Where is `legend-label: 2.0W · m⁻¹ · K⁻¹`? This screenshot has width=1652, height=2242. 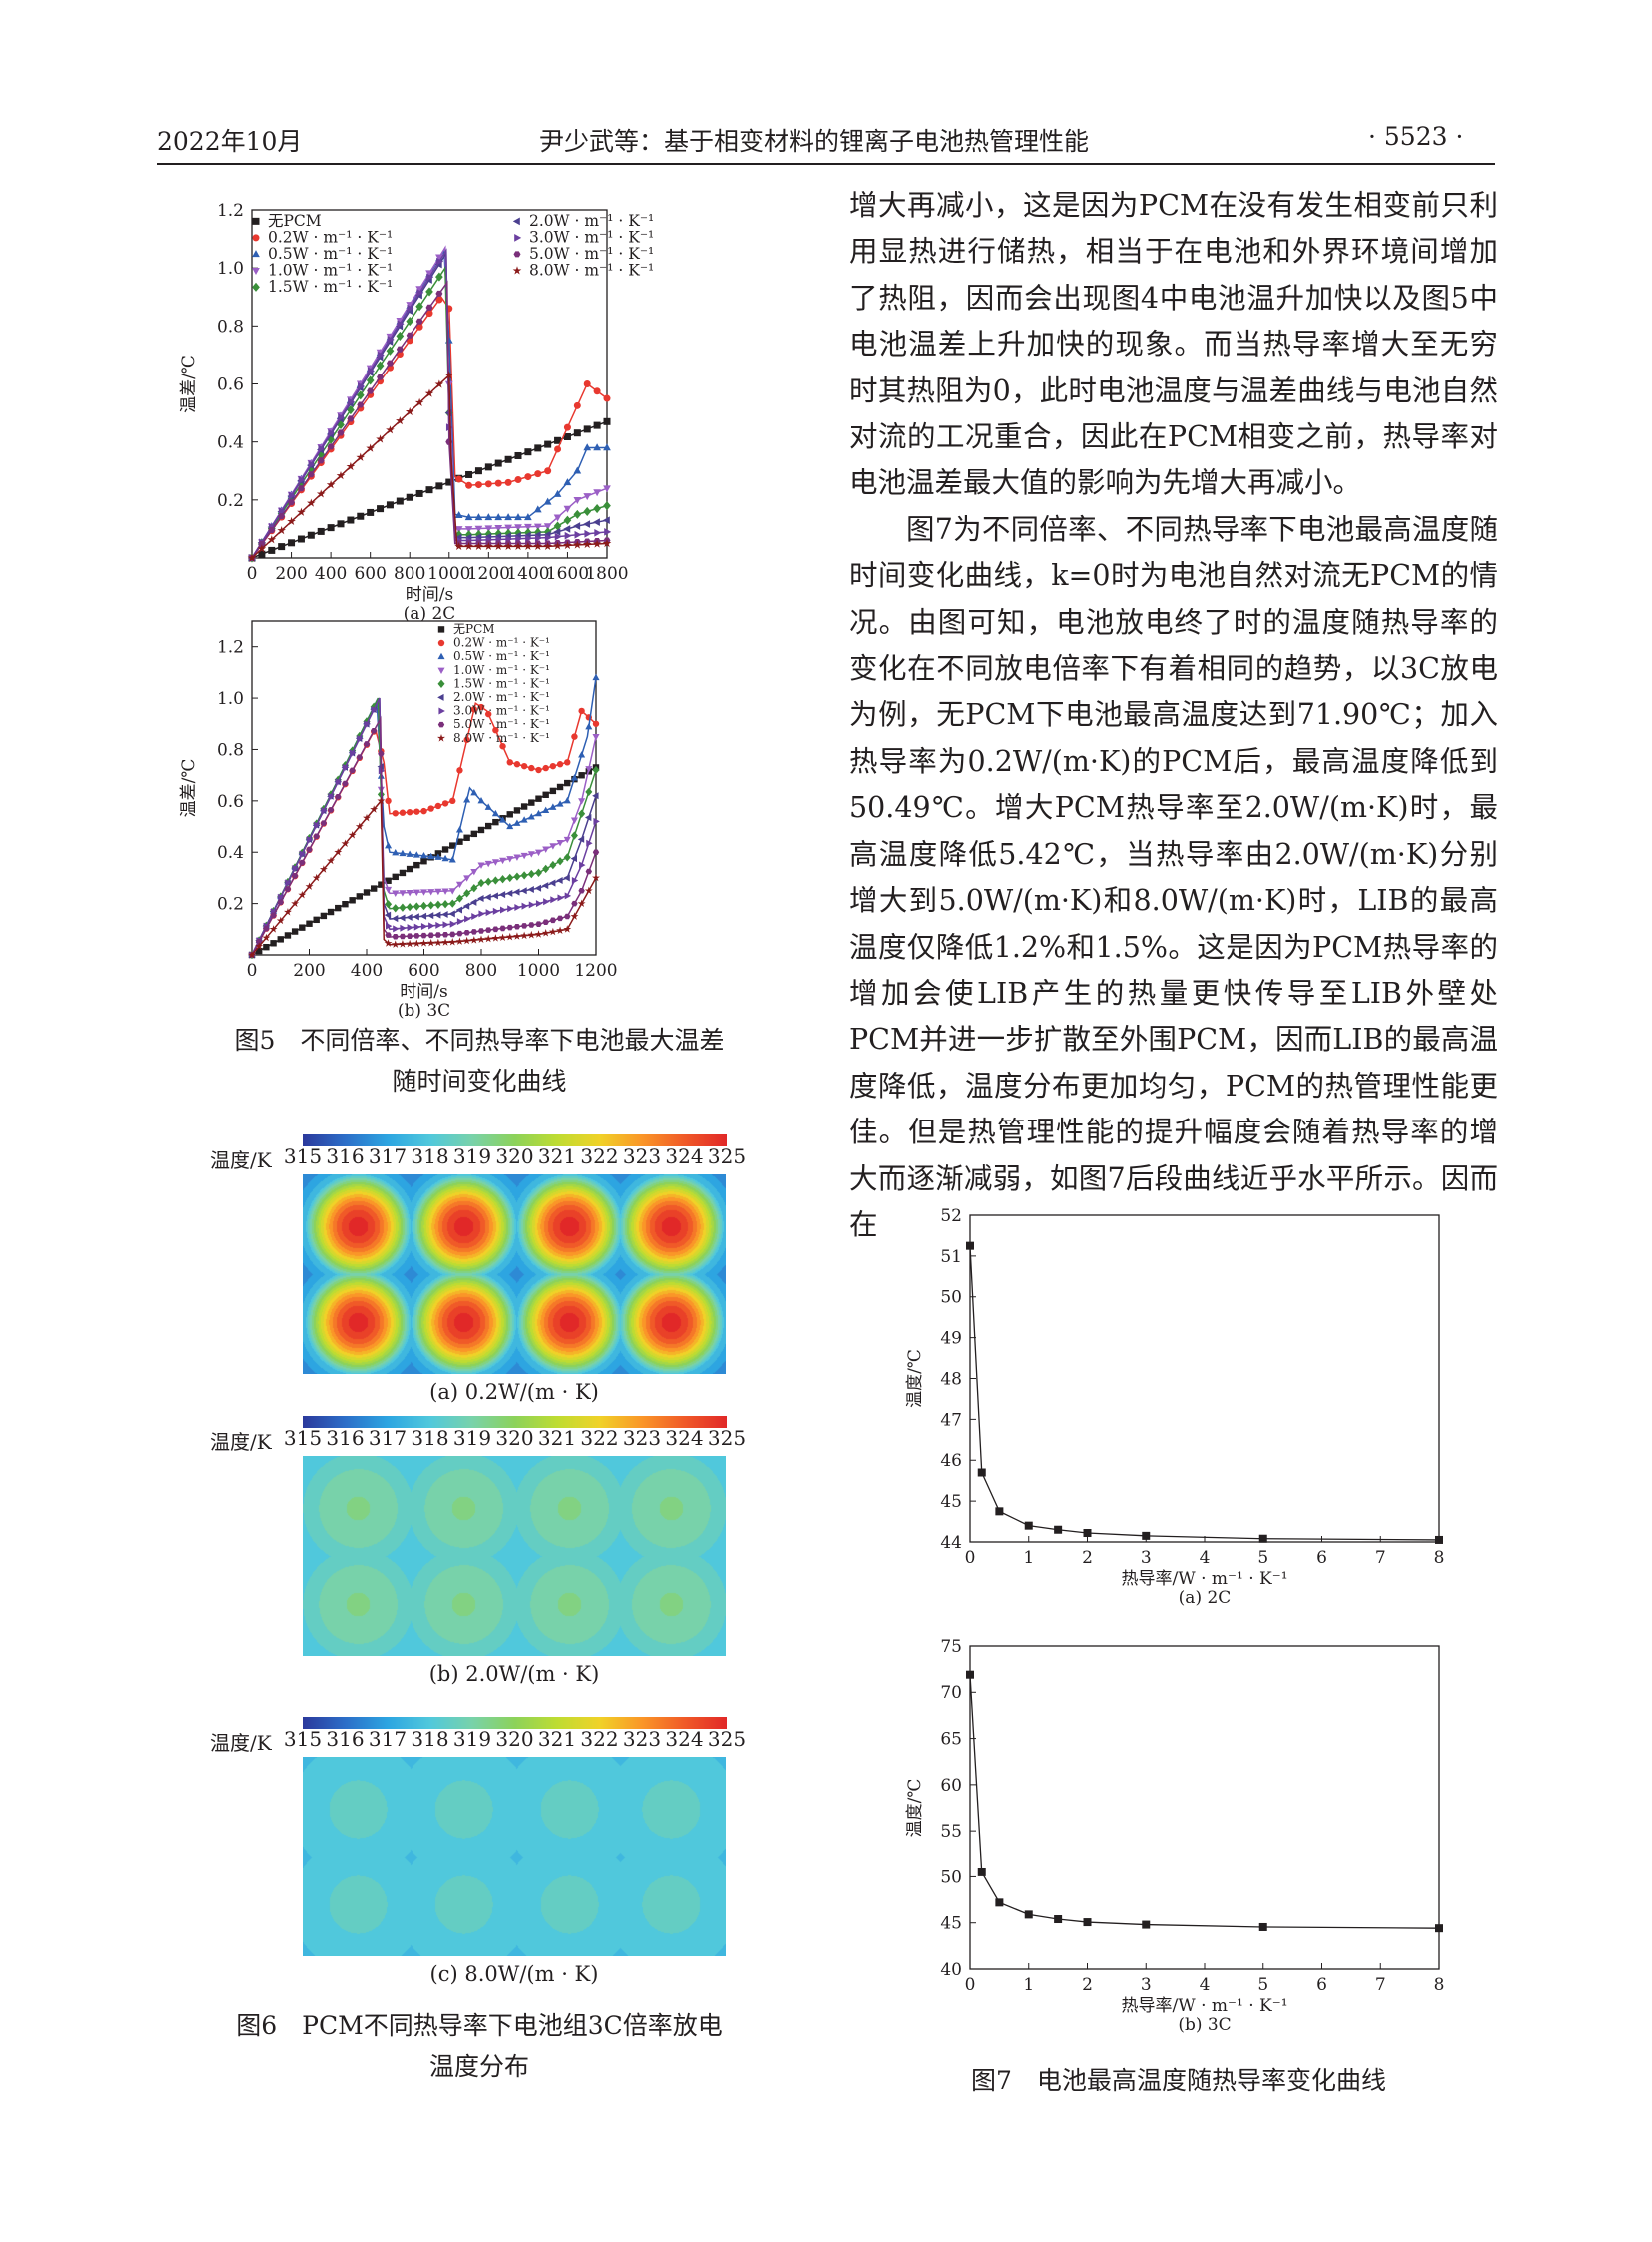
legend-label: 2.0W · m⁻¹ · K⁻¹ is located at coordinates (591, 221).